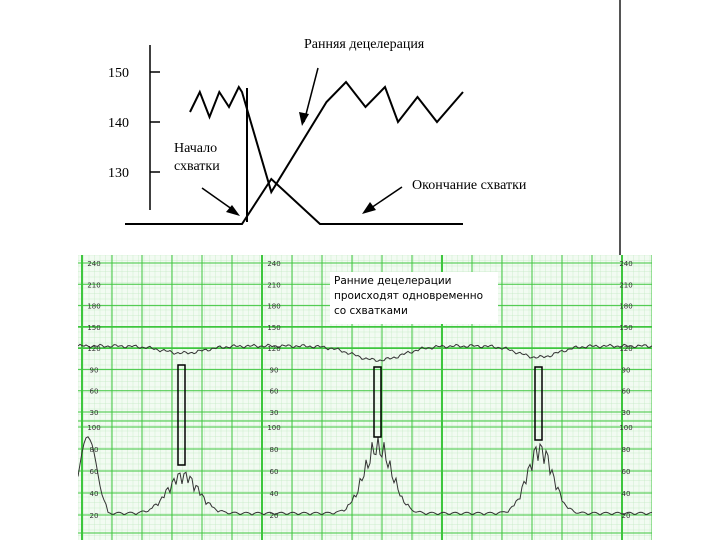  Describe the element at coordinates (409, 296) in the screenshot. I see `annotation-line-2: происходят одновременно` at that location.